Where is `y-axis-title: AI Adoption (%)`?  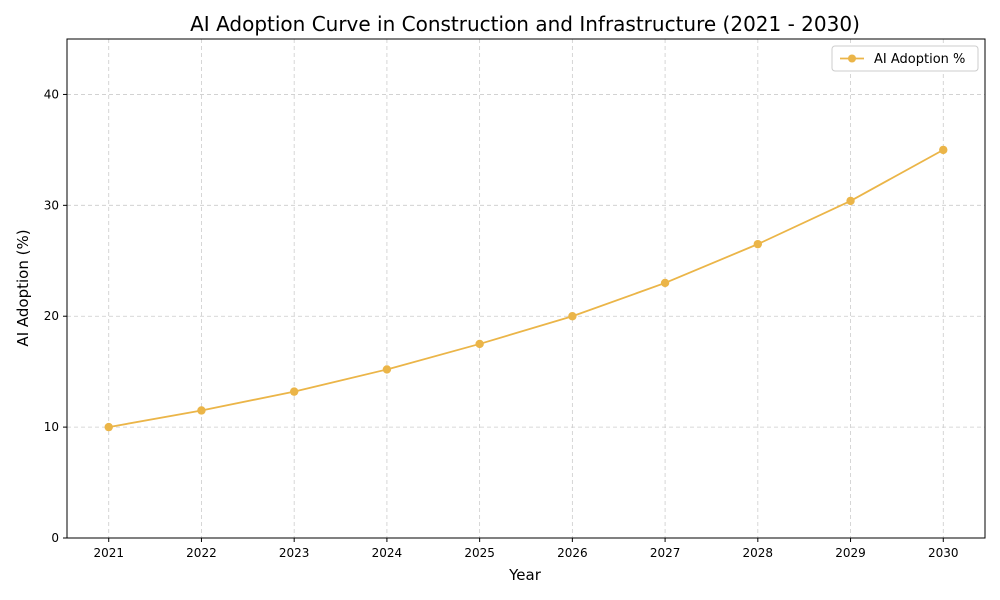
y-axis-title: AI Adoption (%) is located at coordinates (23, 287).